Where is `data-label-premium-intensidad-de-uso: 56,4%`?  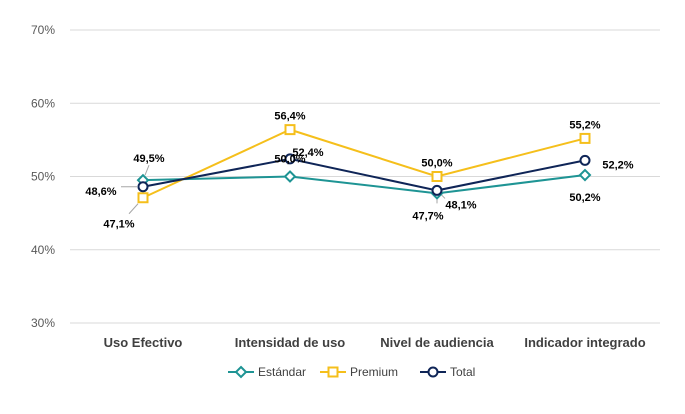 data-label-premium-intensidad-de-uso: 56,4% is located at coordinates (289, 117).